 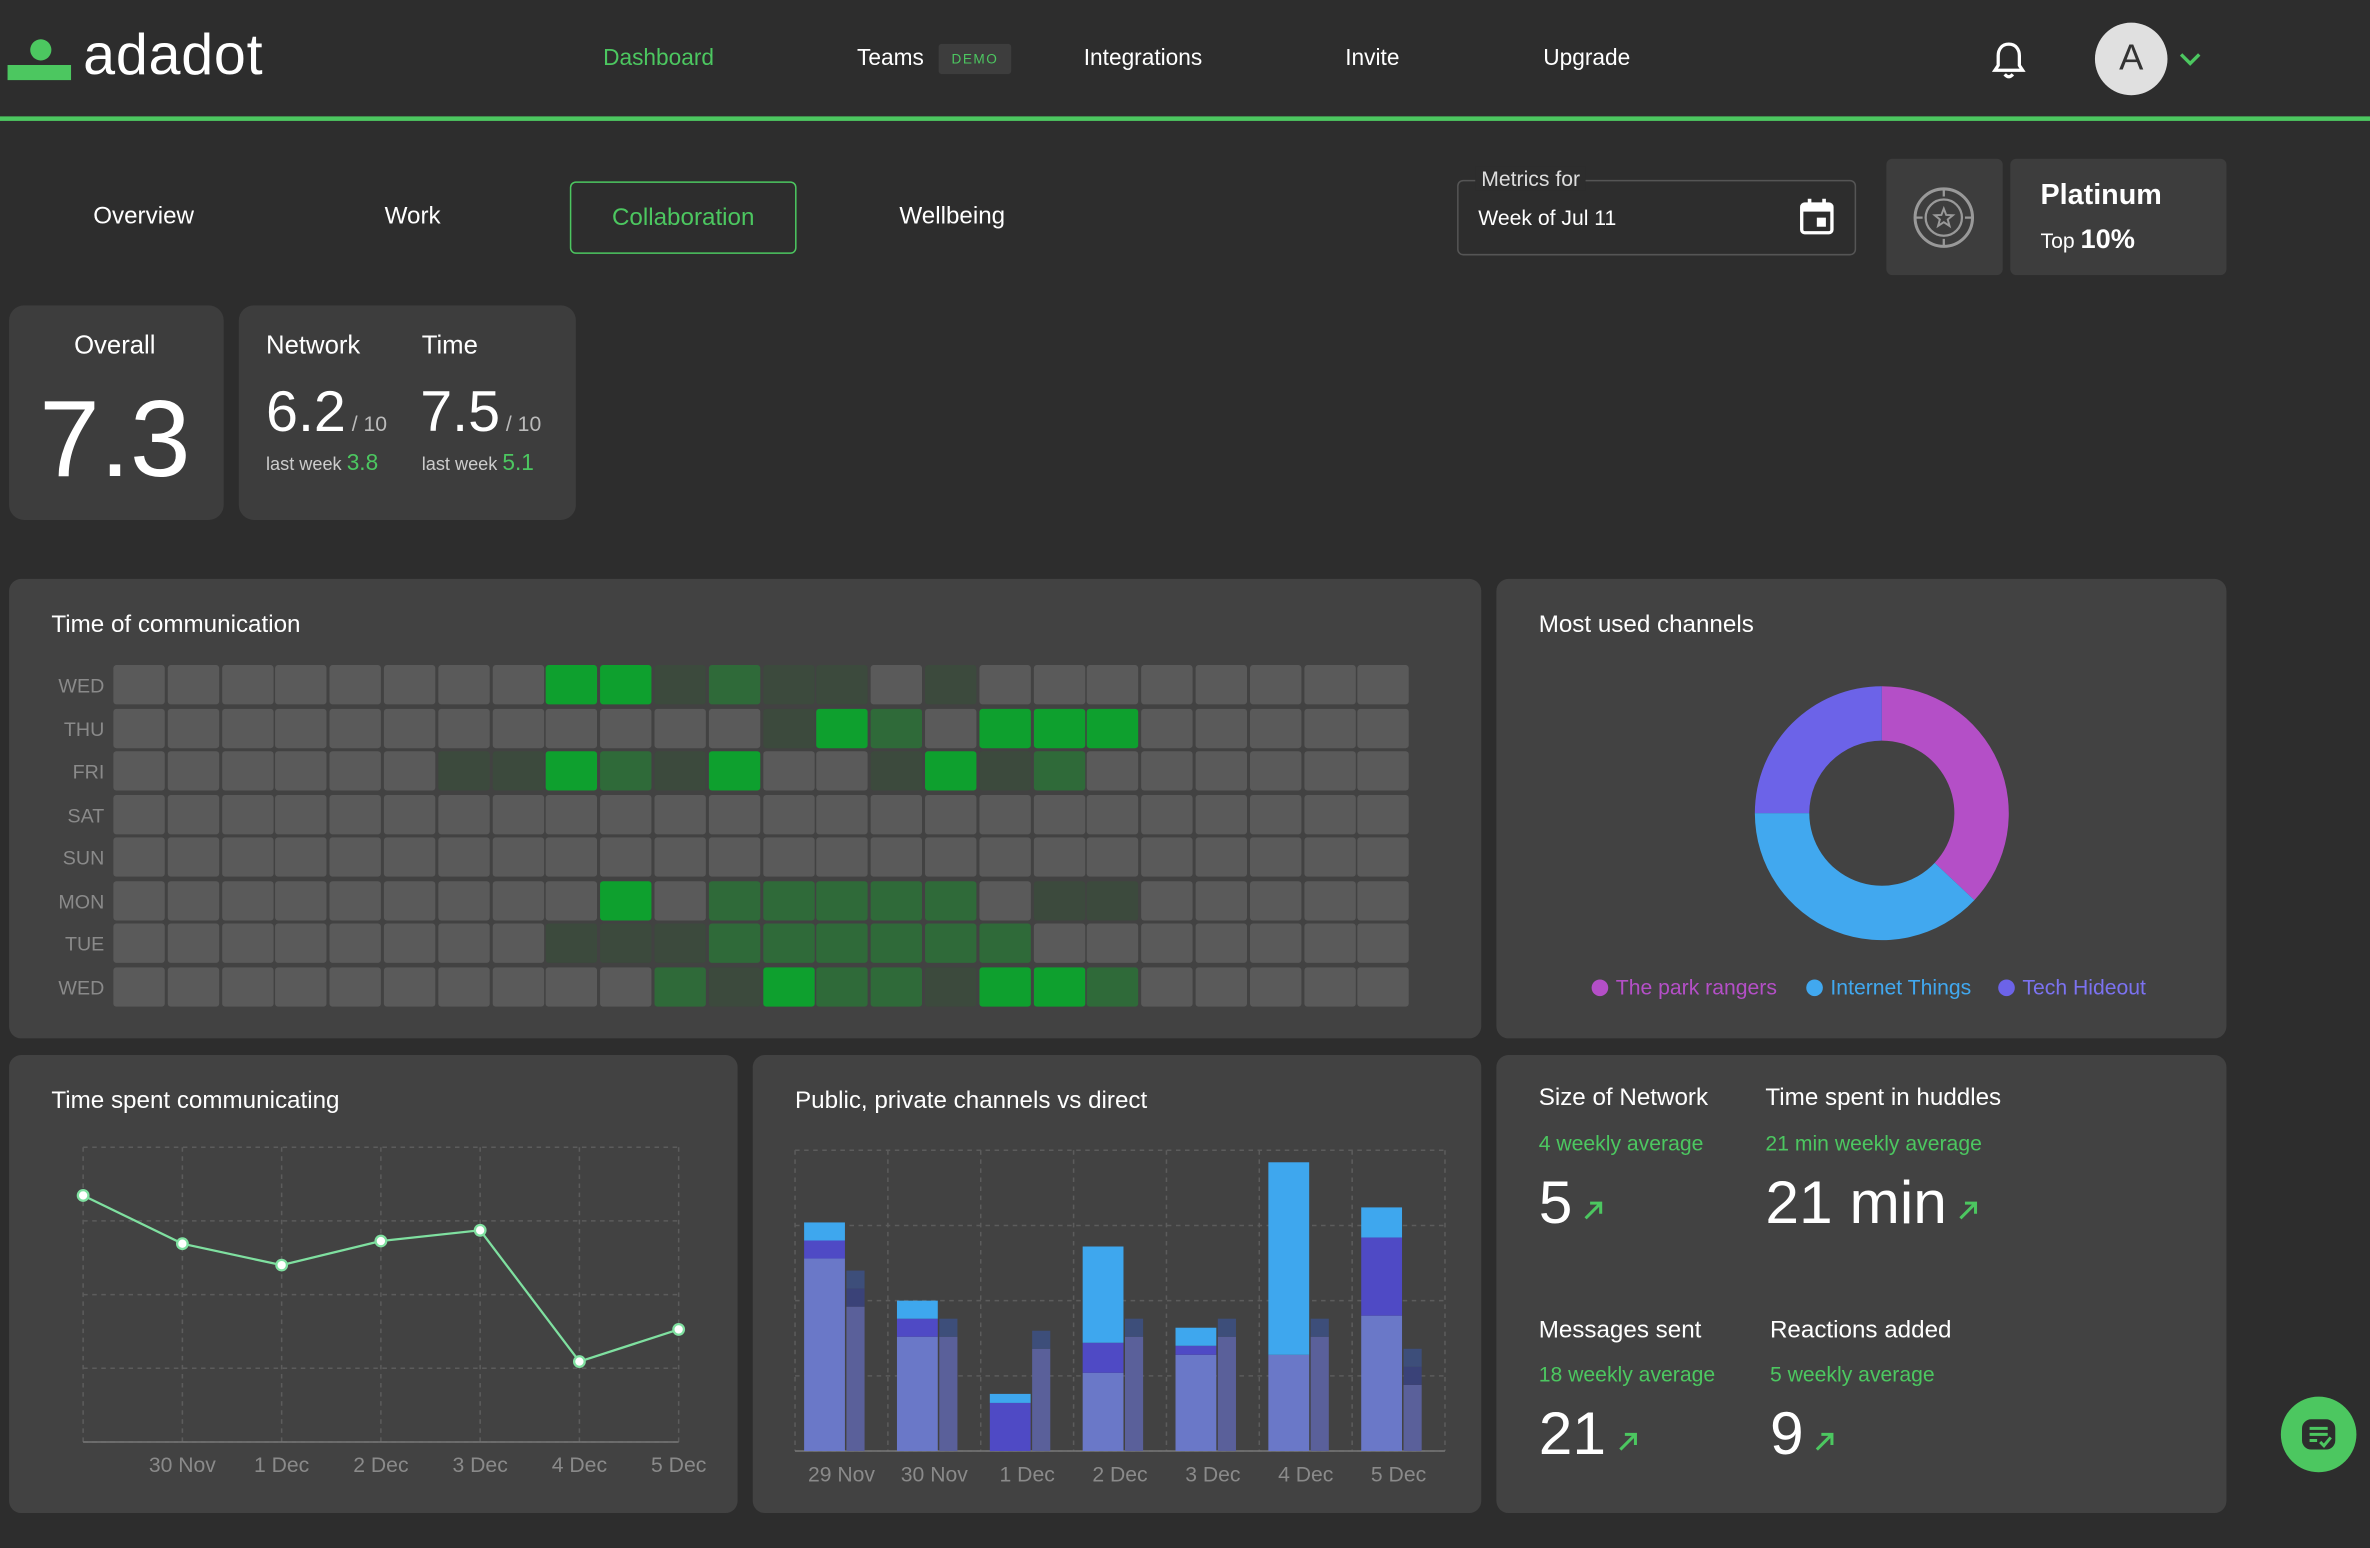 I want to click on tab-collaboration: Collaboration, so click(x=683, y=217).